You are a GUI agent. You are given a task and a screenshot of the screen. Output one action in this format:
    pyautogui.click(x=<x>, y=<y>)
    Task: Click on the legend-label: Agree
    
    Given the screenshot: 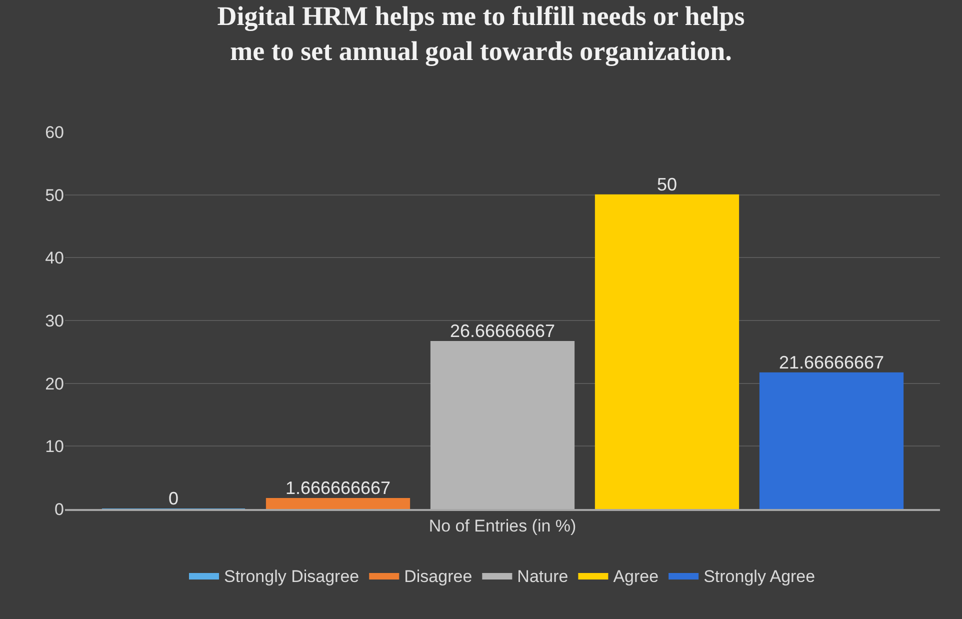 What is the action you would take?
    pyautogui.click(x=636, y=576)
    